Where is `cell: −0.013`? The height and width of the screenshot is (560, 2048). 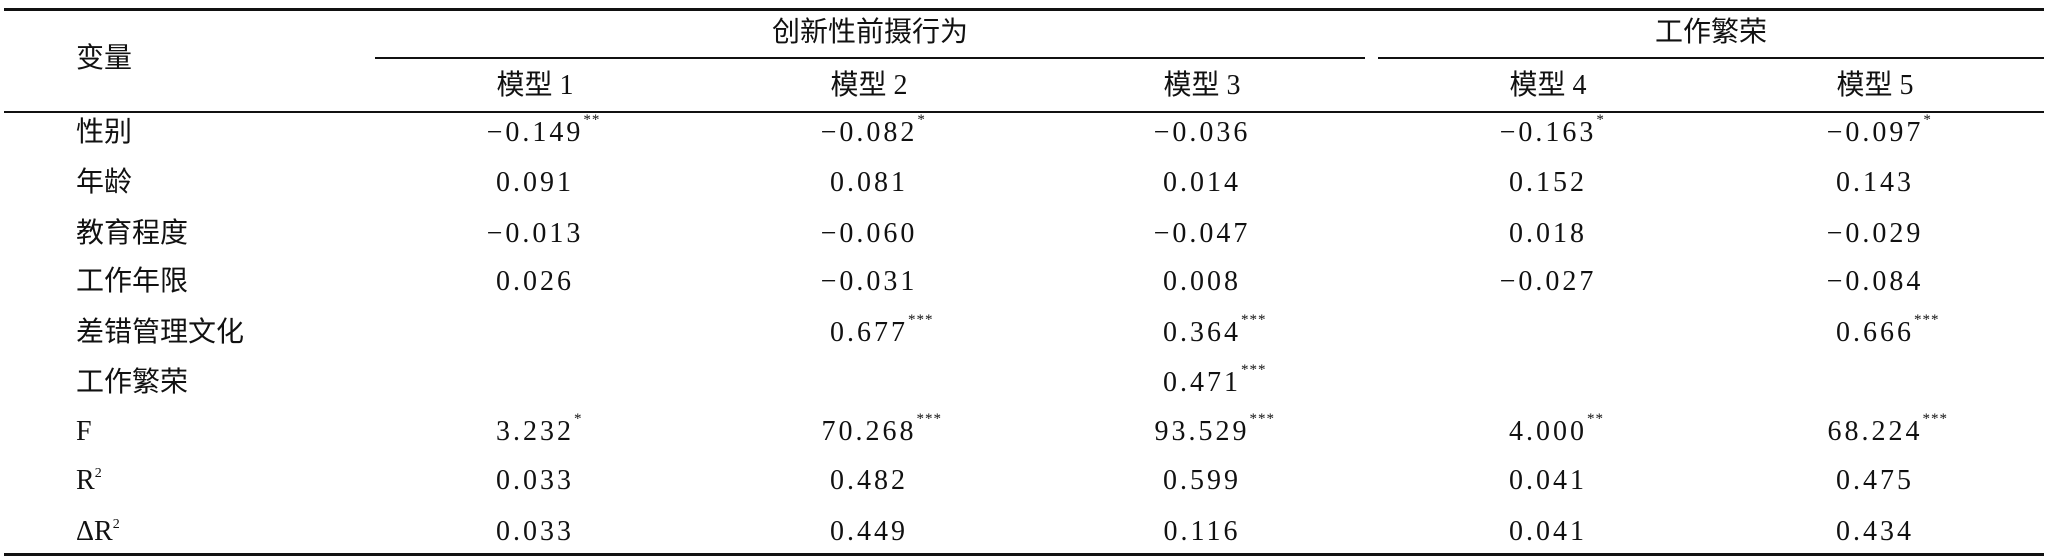
cell: −0.013 is located at coordinates (535, 234).